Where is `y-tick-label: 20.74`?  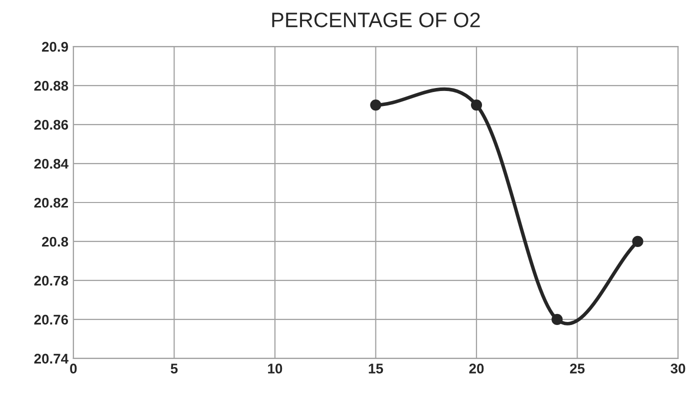 y-tick-label: 20.74 is located at coordinates (51, 359).